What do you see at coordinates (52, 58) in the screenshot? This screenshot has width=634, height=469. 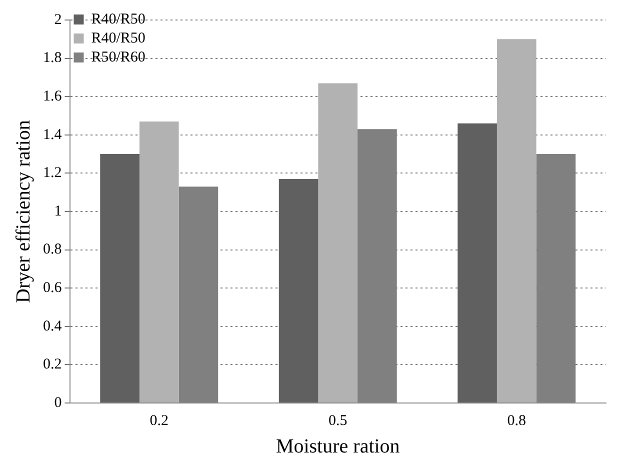 I see `y-tick-label: 1.8` at bounding box center [52, 58].